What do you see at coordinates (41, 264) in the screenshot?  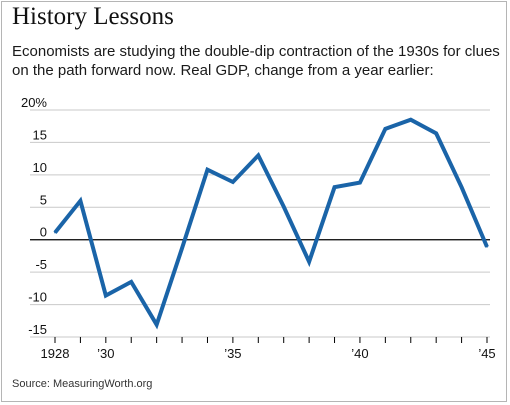 I see `y-tick-label: -5` at bounding box center [41, 264].